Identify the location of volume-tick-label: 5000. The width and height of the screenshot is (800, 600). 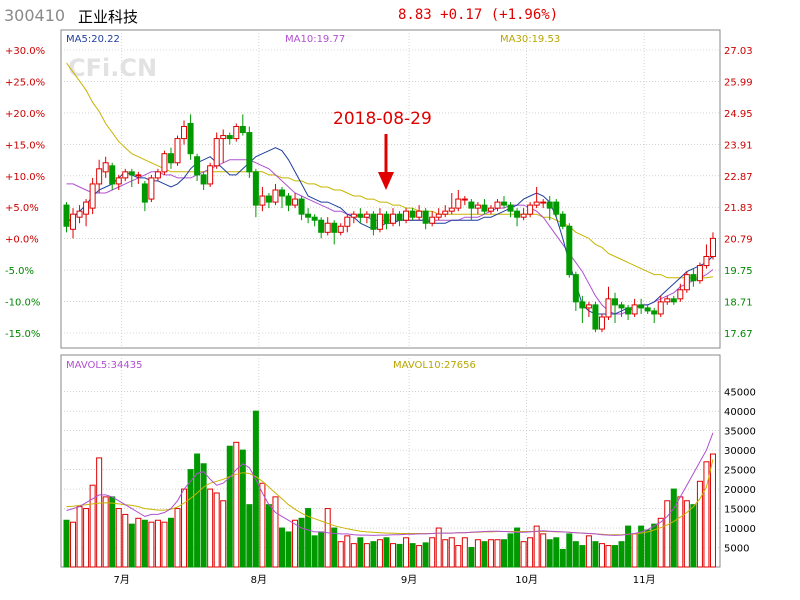
(736, 549).